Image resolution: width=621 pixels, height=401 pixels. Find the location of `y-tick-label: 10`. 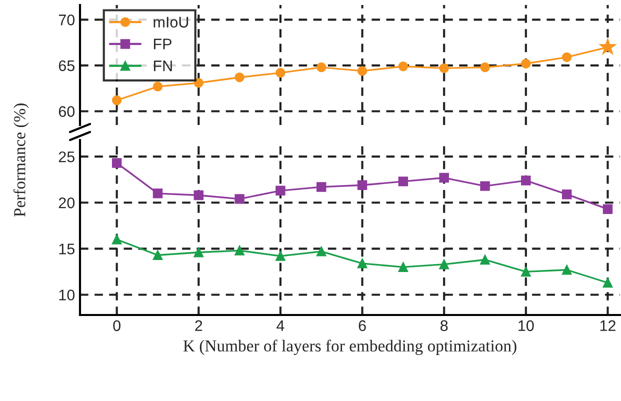

y-tick-label: 10 is located at coordinates (67, 295).